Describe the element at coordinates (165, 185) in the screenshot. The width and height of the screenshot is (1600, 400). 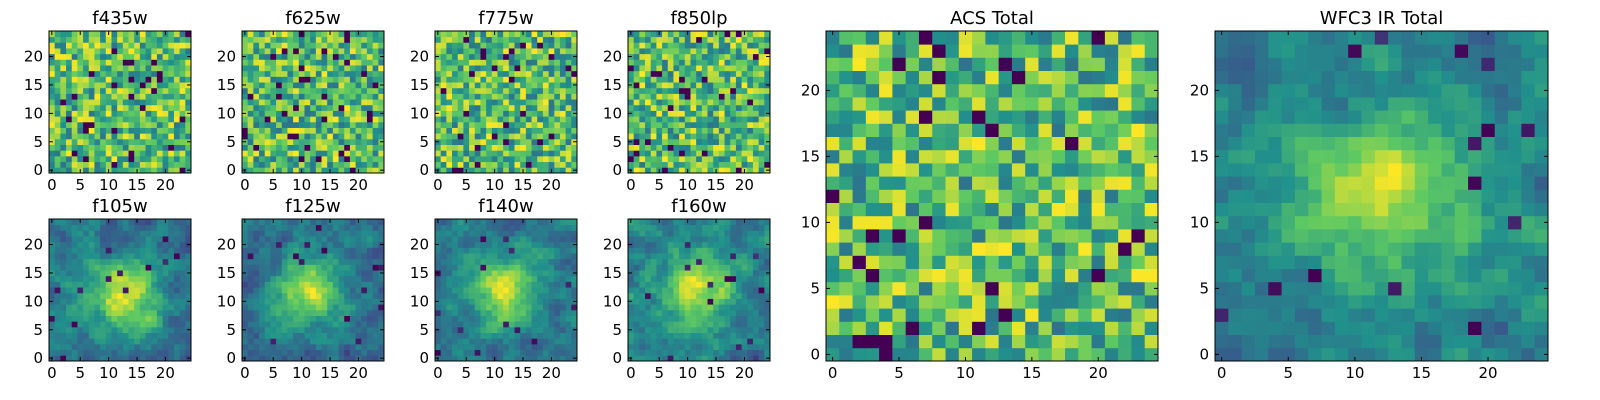
I see `x-tick-label: 20` at that location.